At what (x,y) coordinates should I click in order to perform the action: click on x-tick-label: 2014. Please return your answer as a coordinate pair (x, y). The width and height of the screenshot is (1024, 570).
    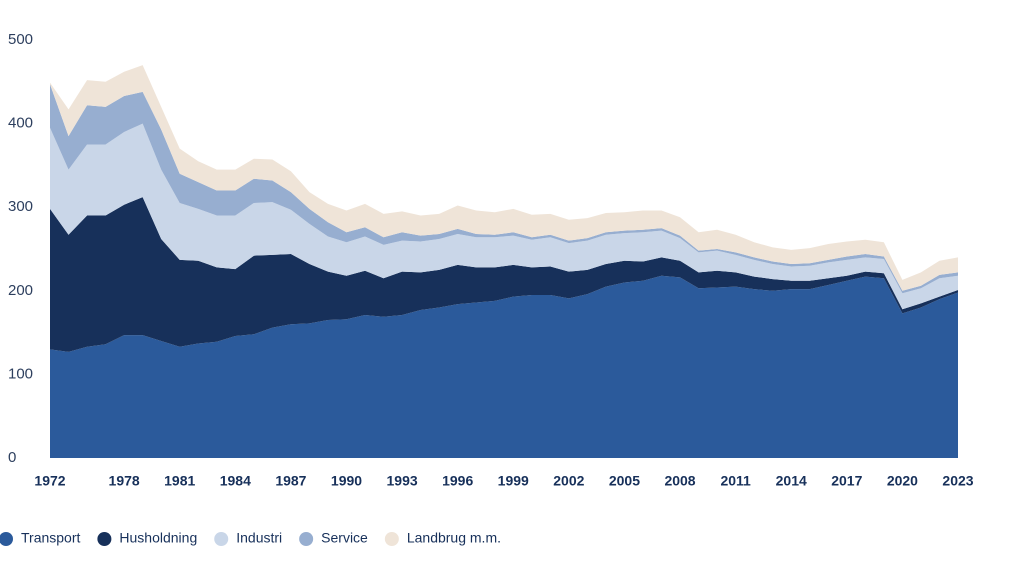
    Looking at the image, I should click on (791, 481).